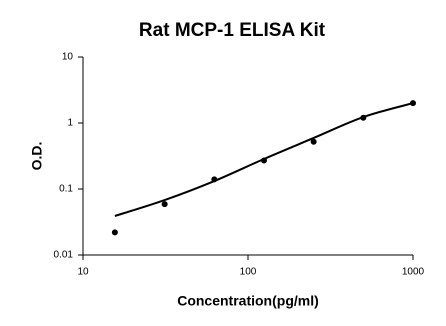 The height and width of the screenshot is (326, 446). What do you see at coordinates (68, 57) in the screenshot?
I see `y-tick-label: 10` at bounding box center [68, 57].